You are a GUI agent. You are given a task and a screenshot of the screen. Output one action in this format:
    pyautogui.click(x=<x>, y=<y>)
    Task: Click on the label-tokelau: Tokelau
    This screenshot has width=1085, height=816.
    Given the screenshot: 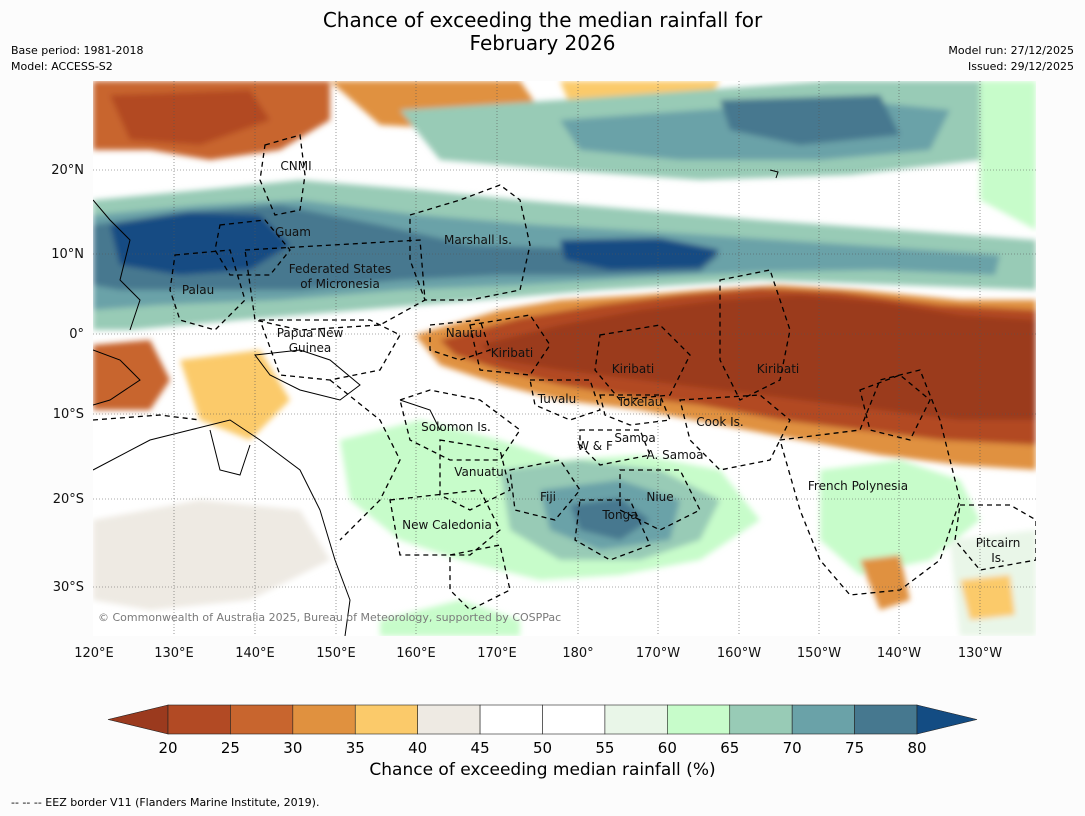 What is the action you would take?
    pyautogui.click(x=640, y=402)
    